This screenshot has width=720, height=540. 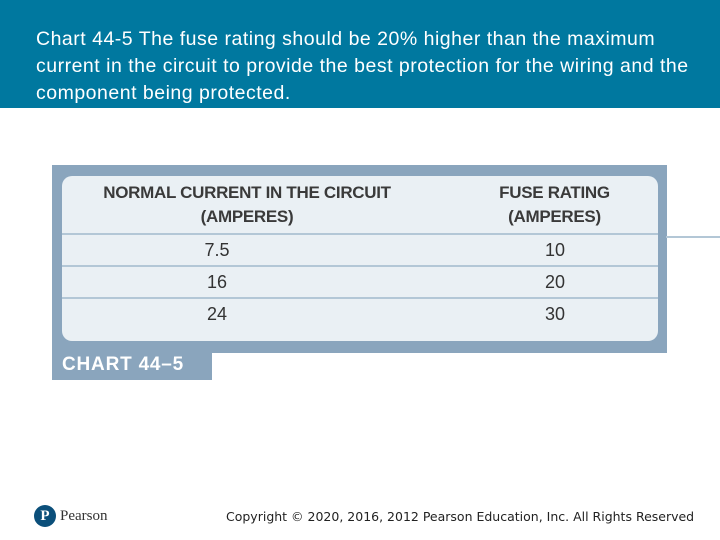 What do you see at coordinates (555, 314) in the screenshot?
I see `table-cell-fuse-rating: 30` at bounding box center [555, 314].